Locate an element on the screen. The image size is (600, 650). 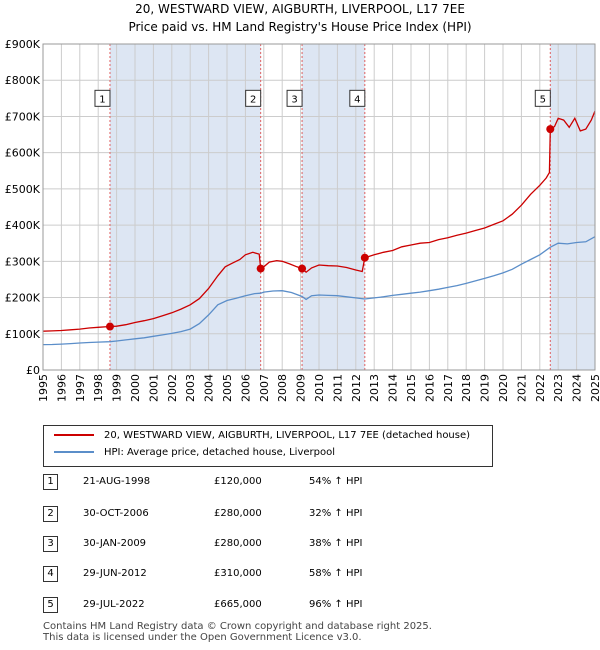
sale-number-badge: 1 is located at coordinates (50, 482).